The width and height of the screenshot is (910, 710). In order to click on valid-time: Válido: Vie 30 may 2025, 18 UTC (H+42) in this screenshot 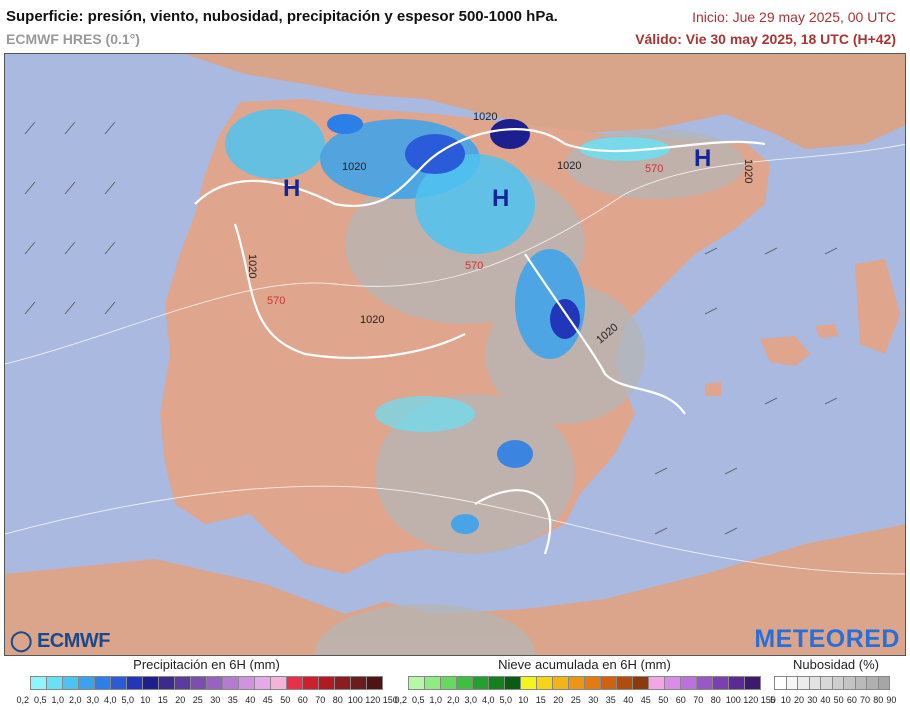, I will do `click(765, 39)`.